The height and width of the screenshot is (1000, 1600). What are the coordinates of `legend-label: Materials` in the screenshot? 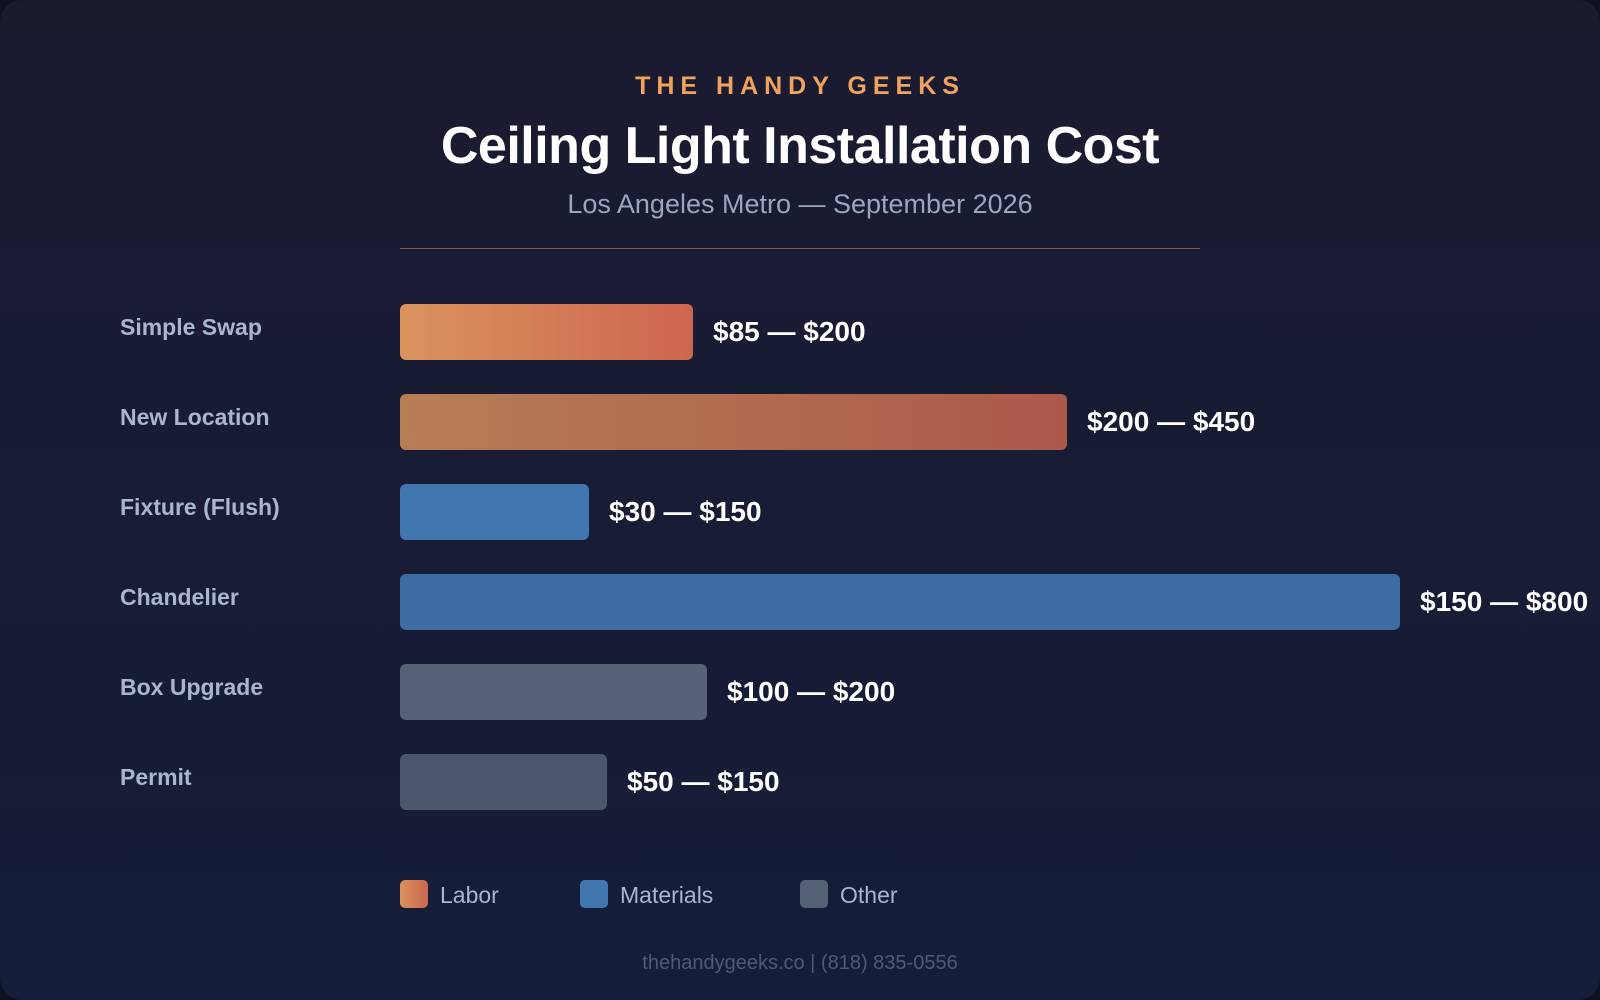 It's located at (667, 895).